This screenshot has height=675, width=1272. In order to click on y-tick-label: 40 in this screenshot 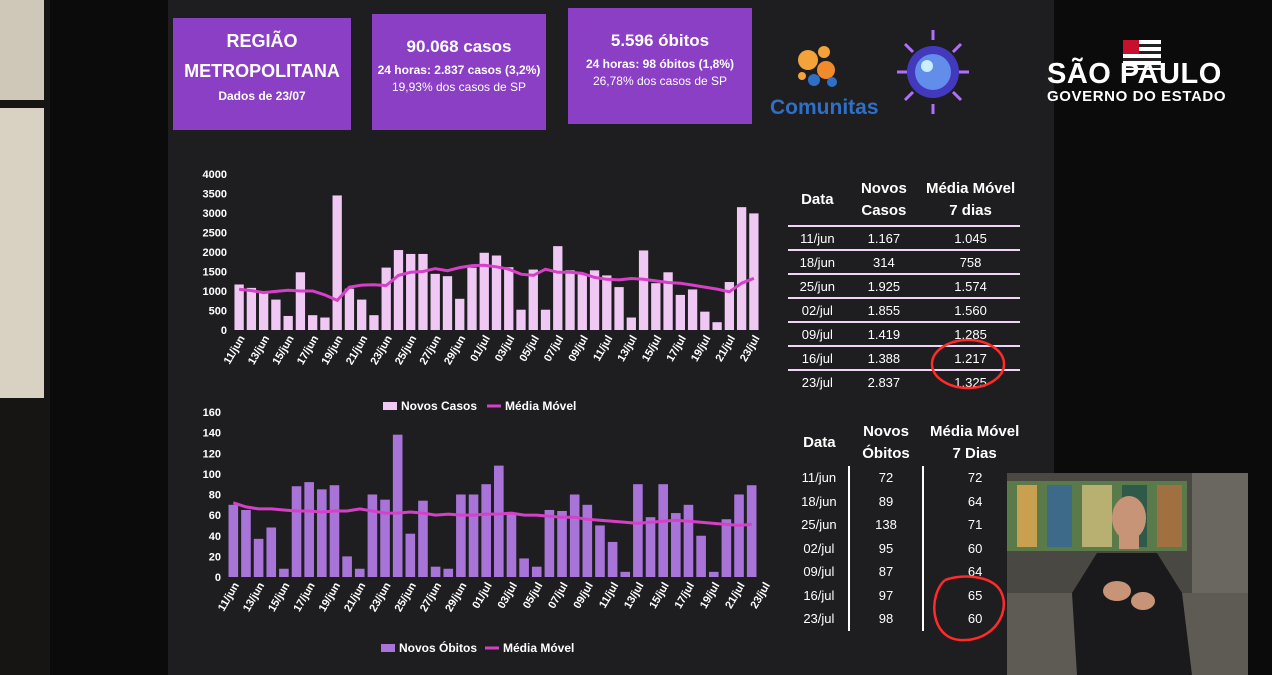, I will do `click(215, 537)`.